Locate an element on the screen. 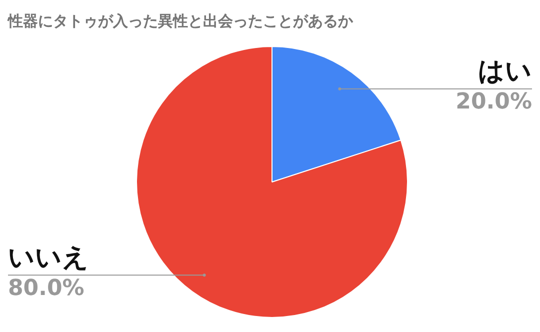 Image resolution: width=540 pixels, height=332 pixels. data-label: 20.0% is located at coordinates (494, 102).